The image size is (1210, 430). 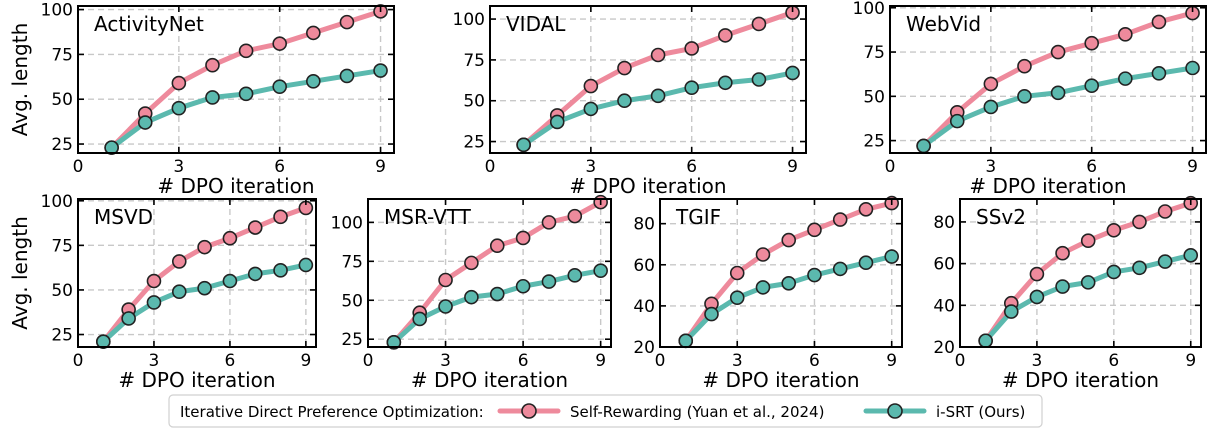 What do you see at coordinates (644, 225) in the screenshot?
I see `y-tick-label: 80` at bounding box center [644, 225].